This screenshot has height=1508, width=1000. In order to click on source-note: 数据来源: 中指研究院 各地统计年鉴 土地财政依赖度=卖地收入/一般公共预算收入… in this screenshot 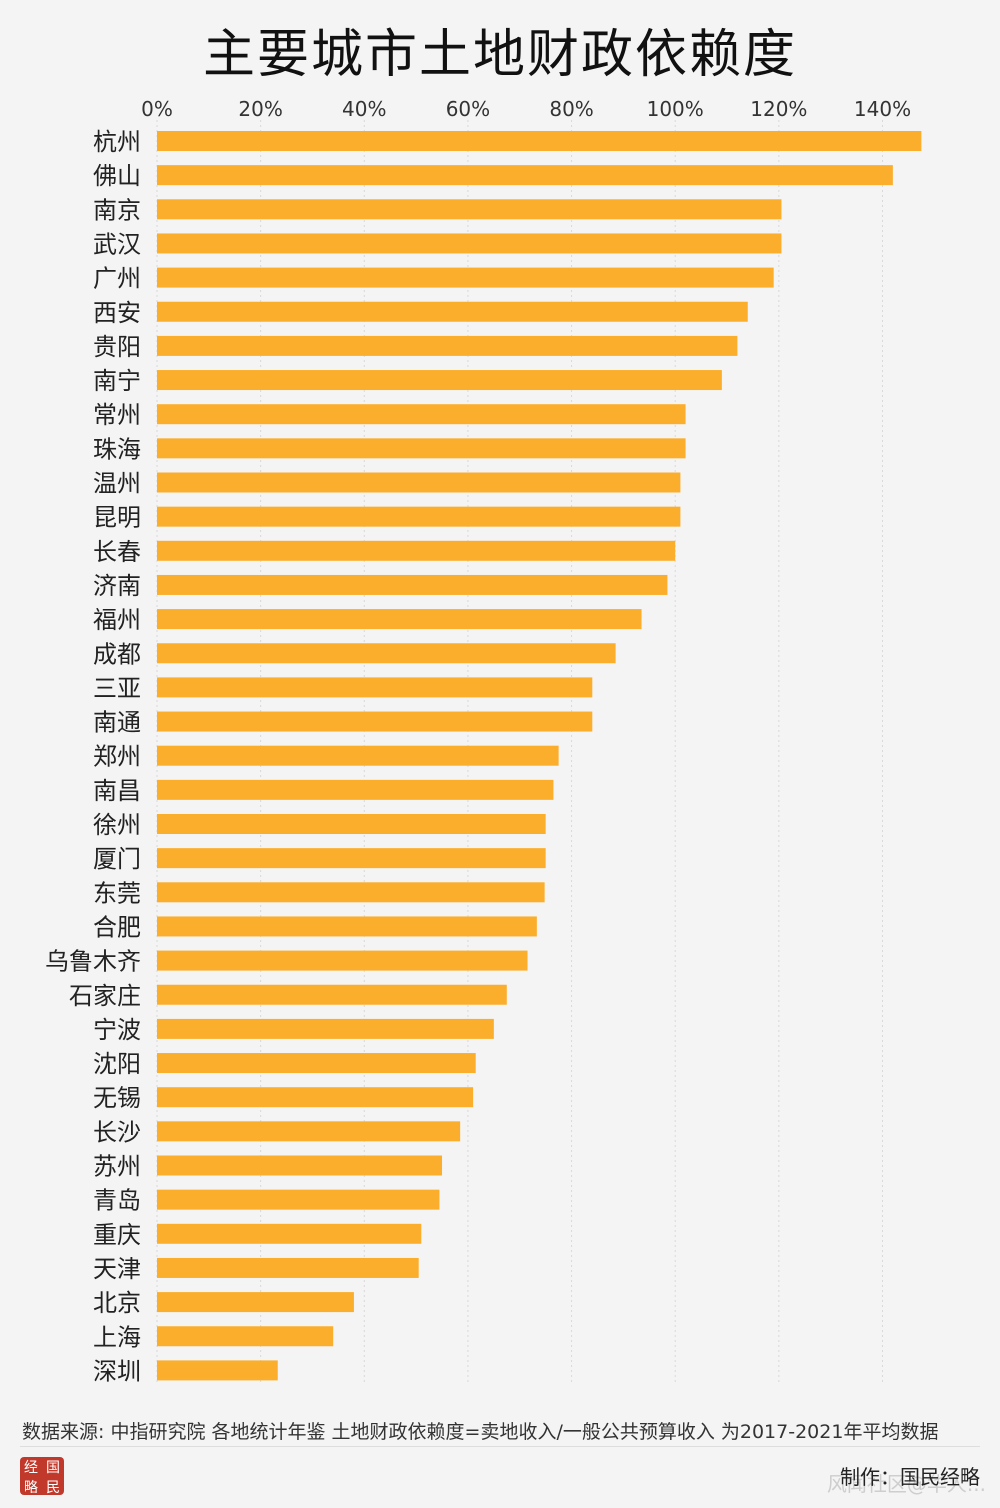, I will do `click(480, 1432)`.